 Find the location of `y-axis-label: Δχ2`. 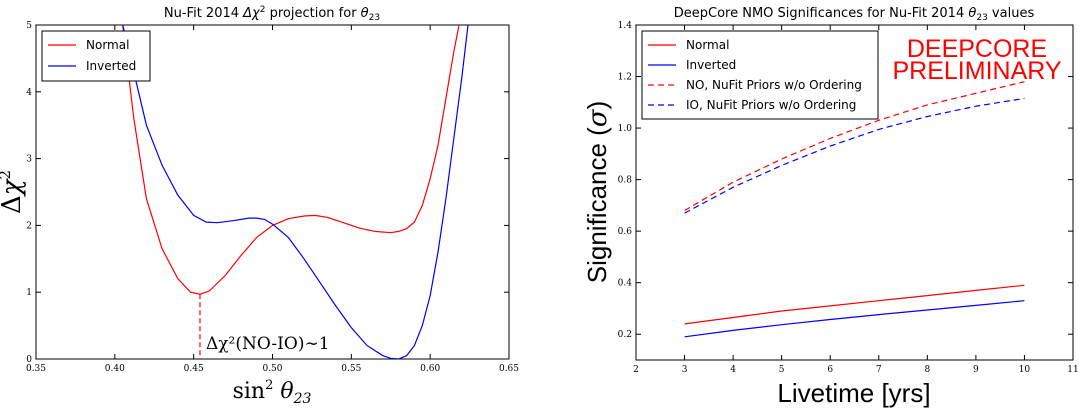

y-axis-label: Δχ2 is located at coordinates (13, 192).